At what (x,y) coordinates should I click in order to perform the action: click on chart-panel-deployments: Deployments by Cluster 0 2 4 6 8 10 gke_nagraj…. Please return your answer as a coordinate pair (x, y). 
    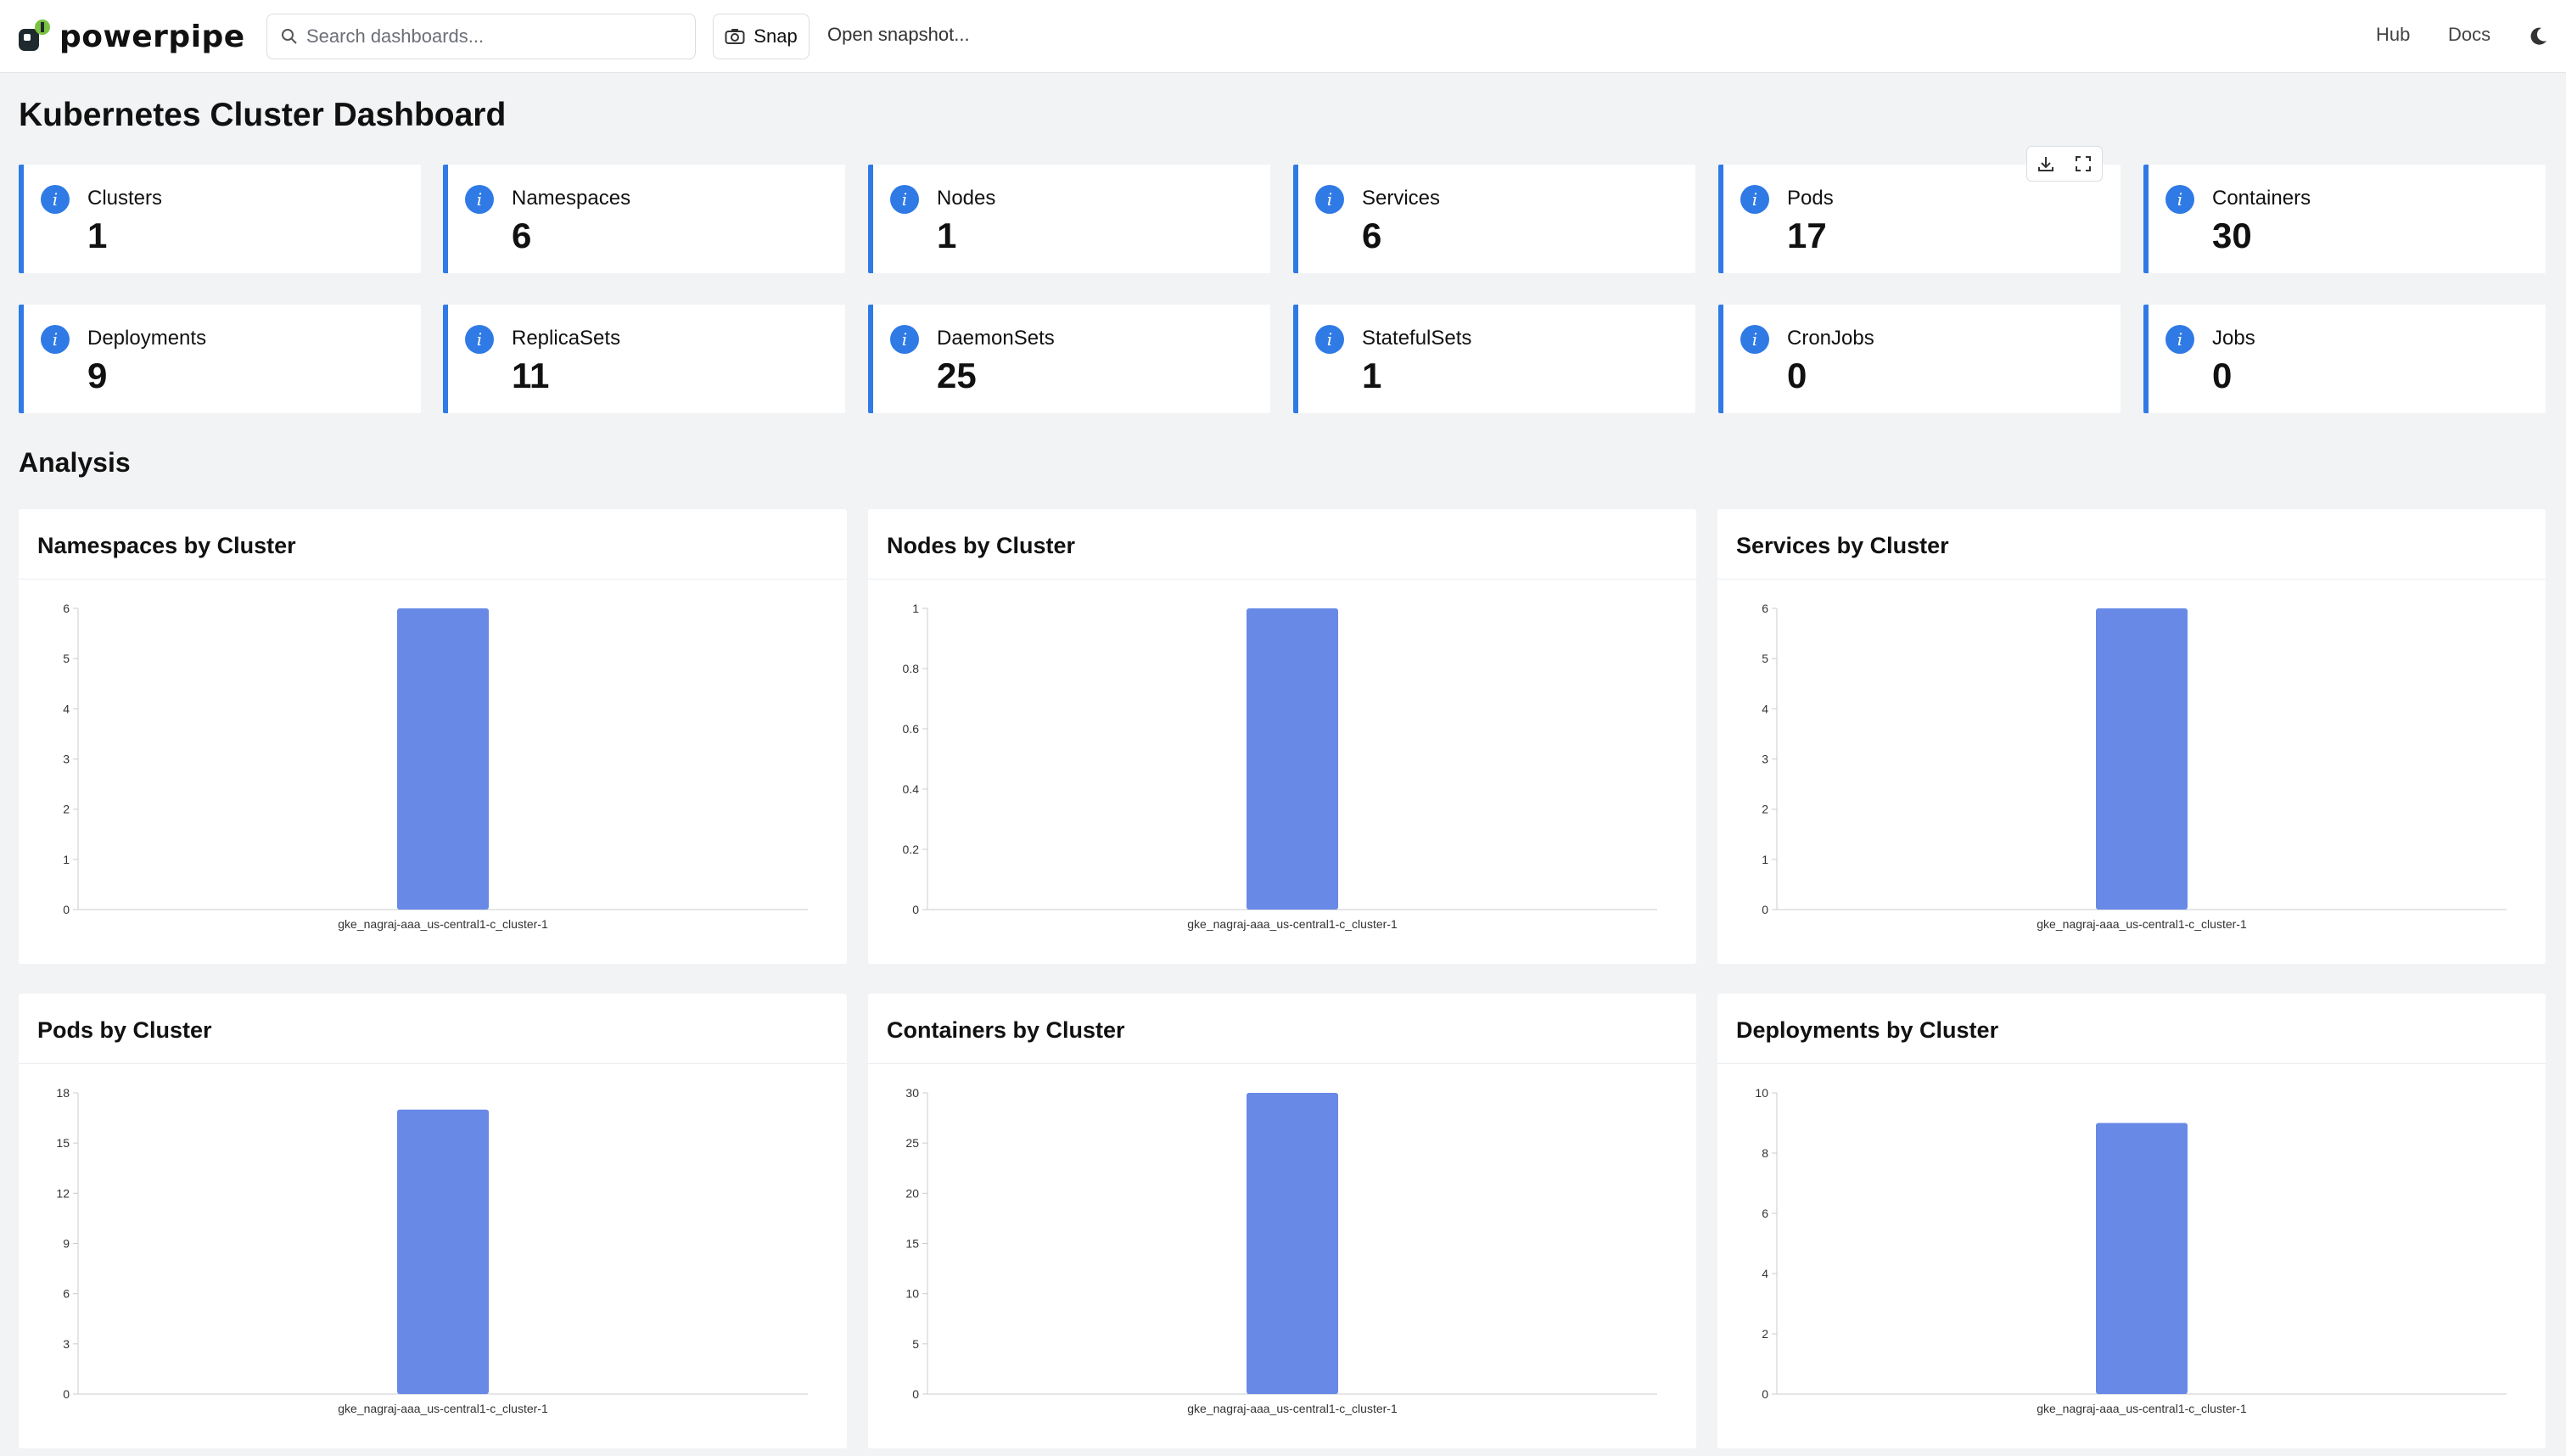
    Looking at the image, I should click on (2131, 1221).